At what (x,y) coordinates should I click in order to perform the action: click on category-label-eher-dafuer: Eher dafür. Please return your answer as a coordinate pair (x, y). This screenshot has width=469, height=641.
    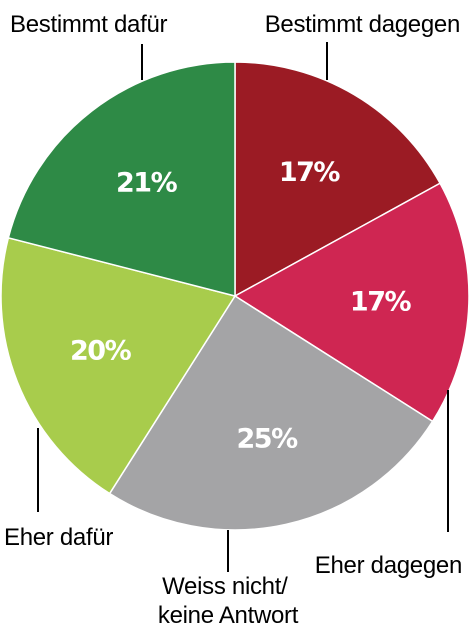
    Looking at the image, I should click on (58, 537).